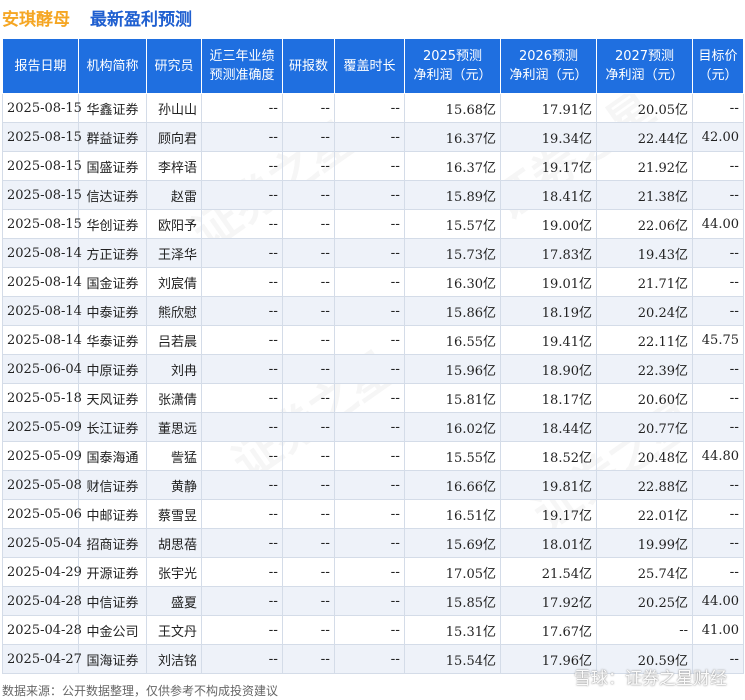 The height and width of the screenshot is (700, 745). What do you see at coordinates (548, 456) in the screenshot?
I see `profit-2026-cell: 18.52亿` at bounding box center [548, 456].